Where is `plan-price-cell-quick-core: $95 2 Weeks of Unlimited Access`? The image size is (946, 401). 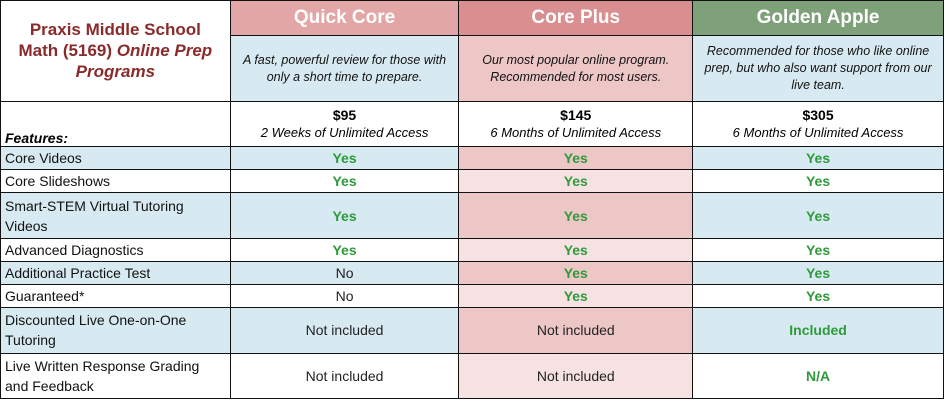
plan-price-cell-quick-core: $95 2 Weeks of Unlimited Access is located at coordinates (344, 124).